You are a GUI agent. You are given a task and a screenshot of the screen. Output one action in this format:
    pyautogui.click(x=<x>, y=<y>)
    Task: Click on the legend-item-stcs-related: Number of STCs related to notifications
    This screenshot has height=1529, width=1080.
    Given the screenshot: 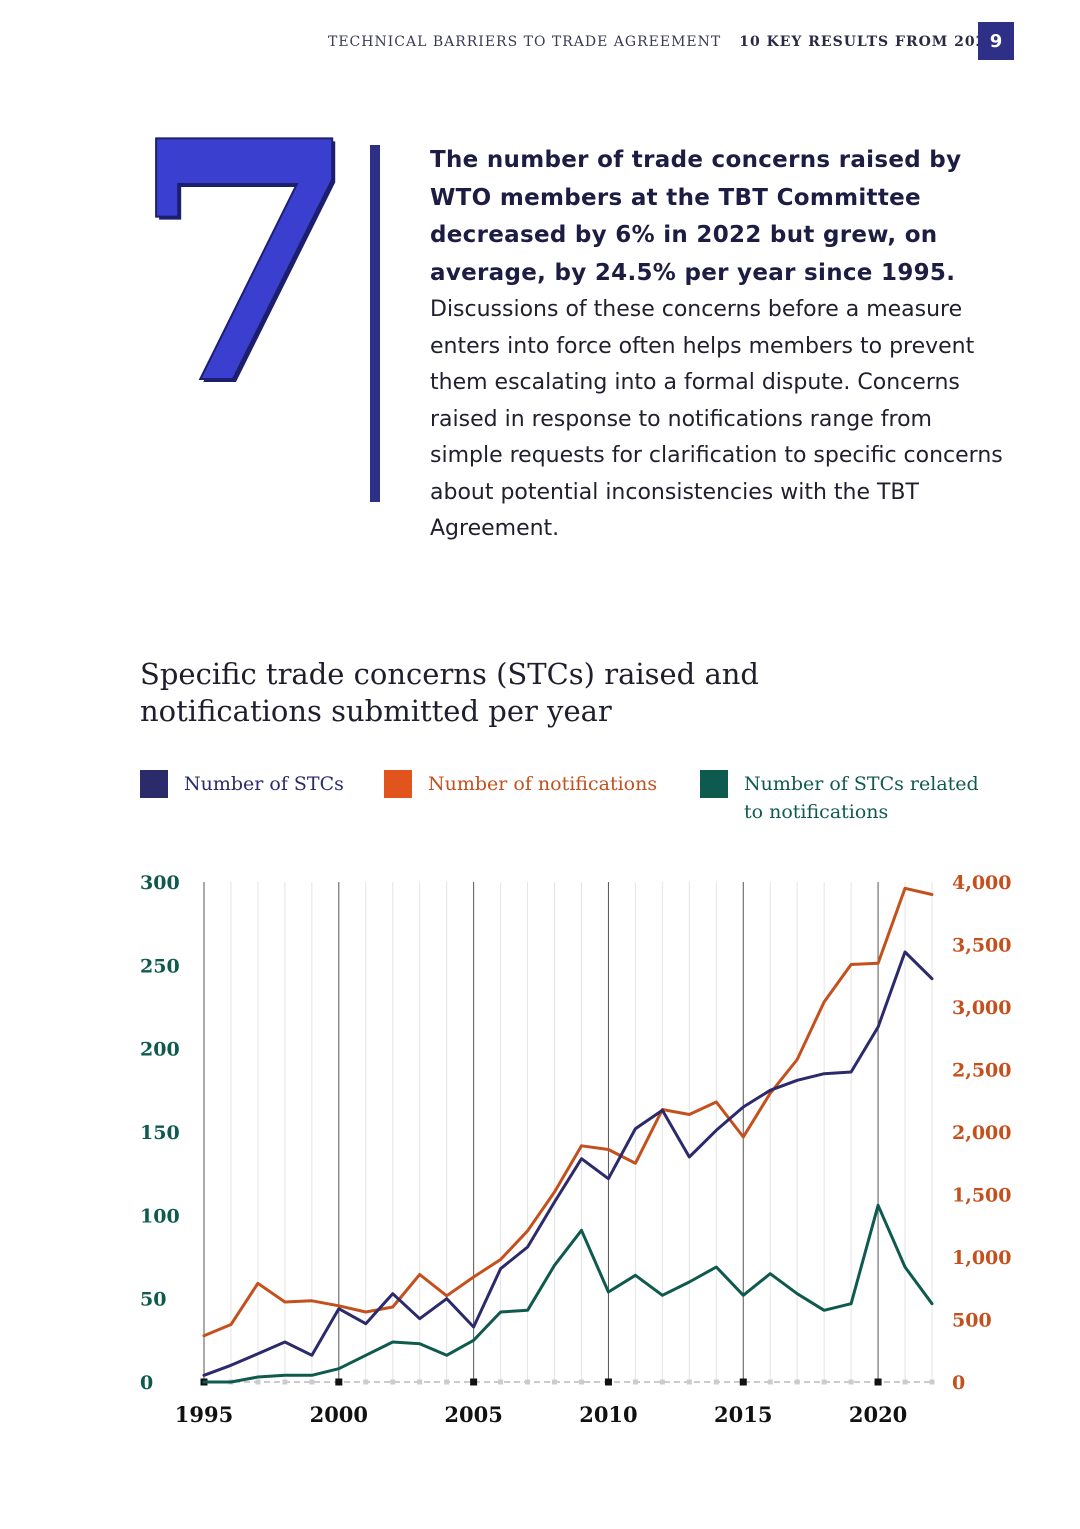 What is the action you would take?
    pyautogui.click(x=850, y=798)
    